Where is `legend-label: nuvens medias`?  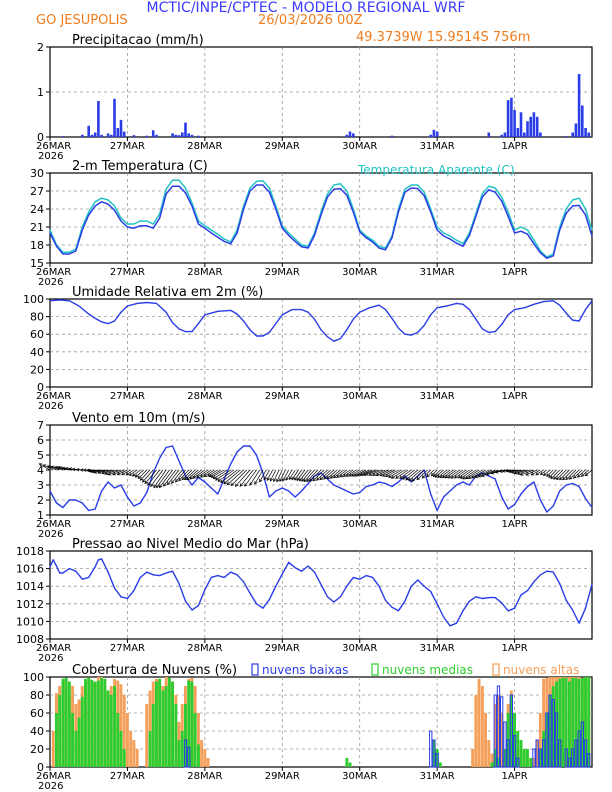
legend-label: nuvens medias is located at coordinates (427, 670).